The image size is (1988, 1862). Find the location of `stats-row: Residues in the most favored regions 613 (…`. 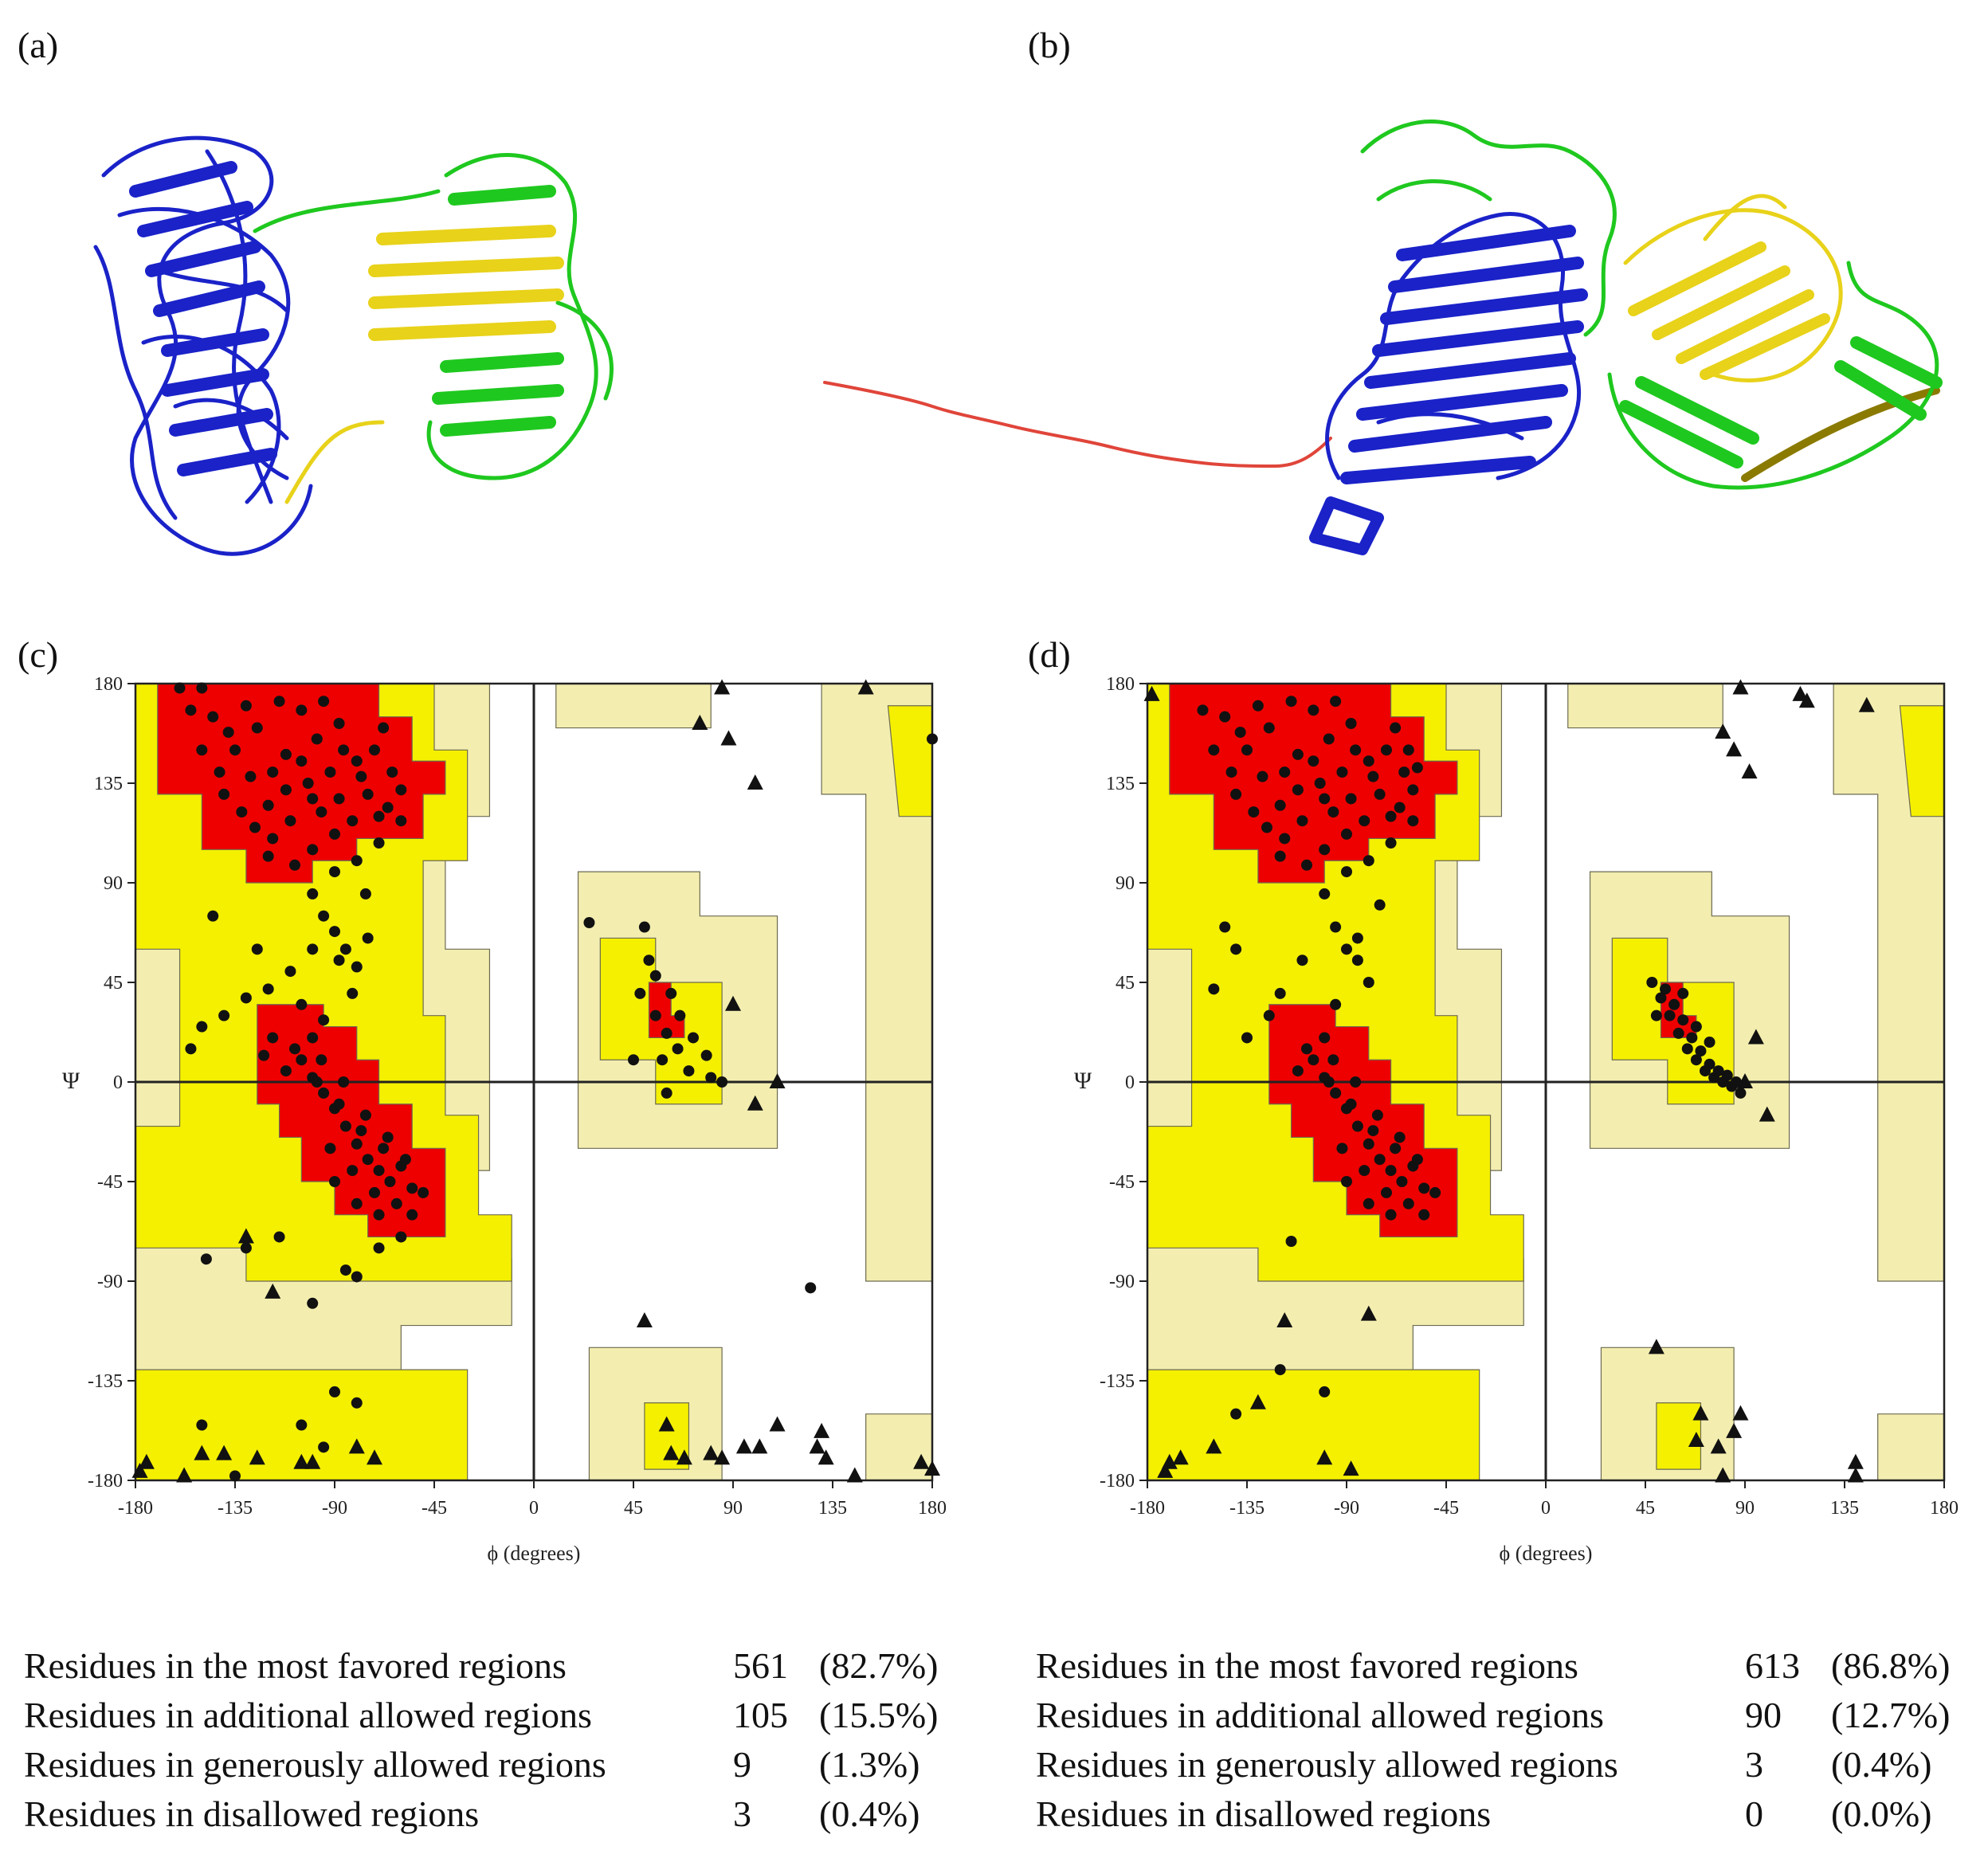

stats-row: Residues in the most favored regions 613 (… is located at coordinates (1493, 1666).